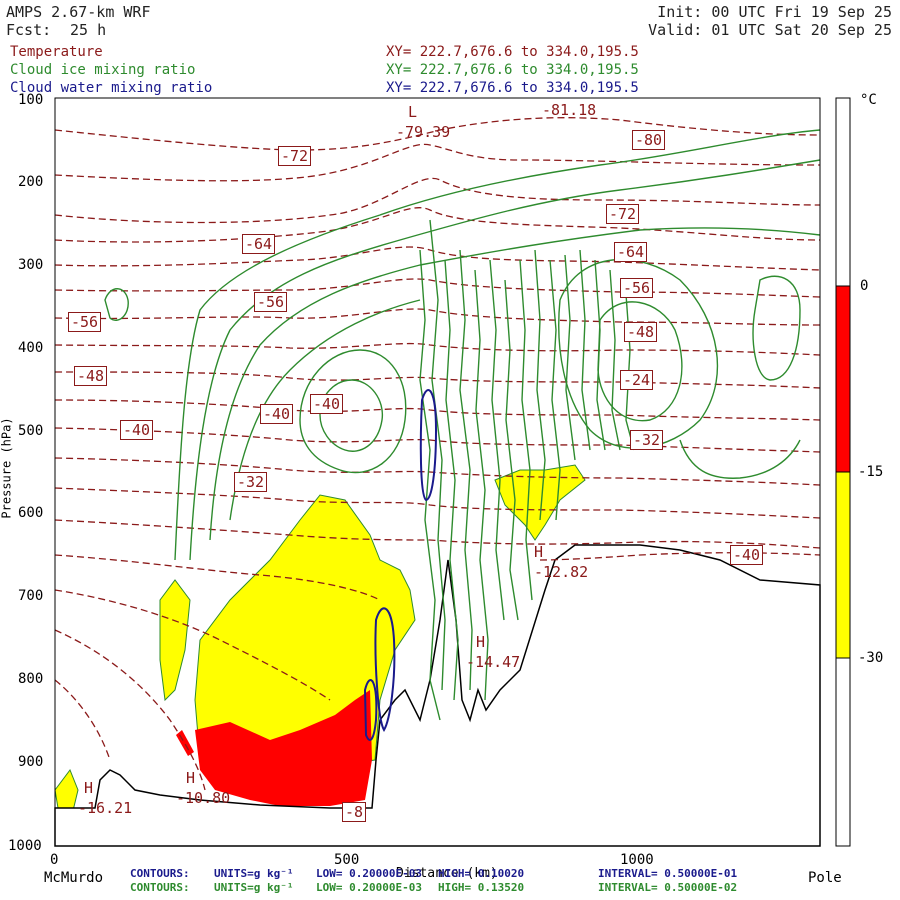 The height and width of the screenshot is (900, 900). I want to click on temp-label: -24, so click(637, 380).